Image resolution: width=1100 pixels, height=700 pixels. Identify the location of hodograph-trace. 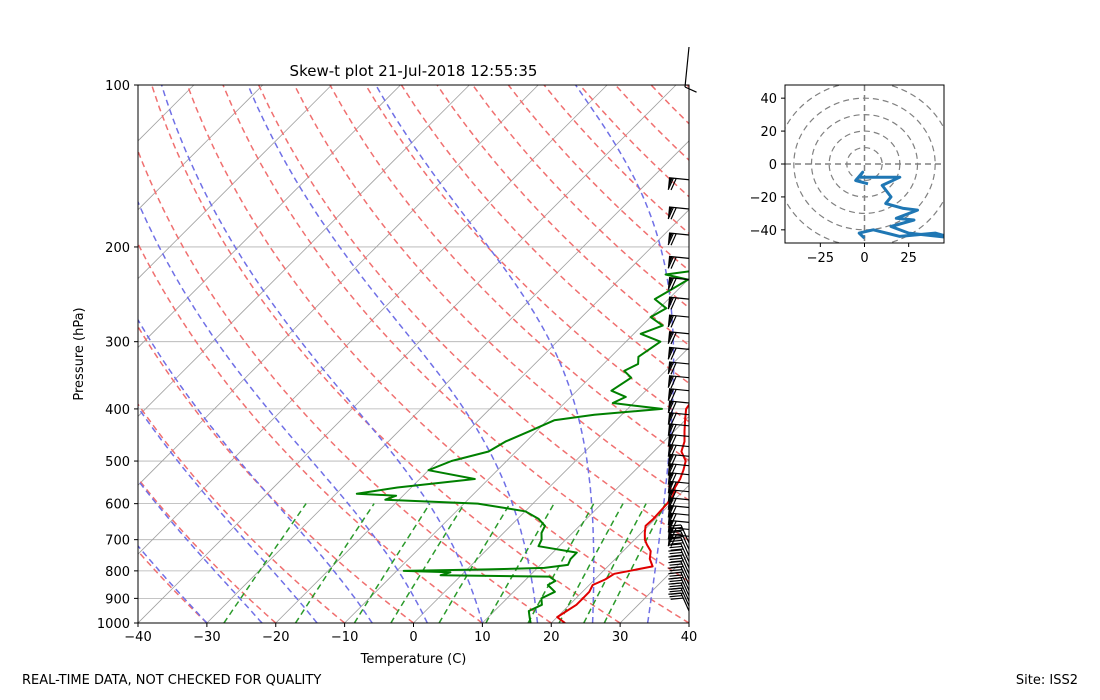
(899, 205).